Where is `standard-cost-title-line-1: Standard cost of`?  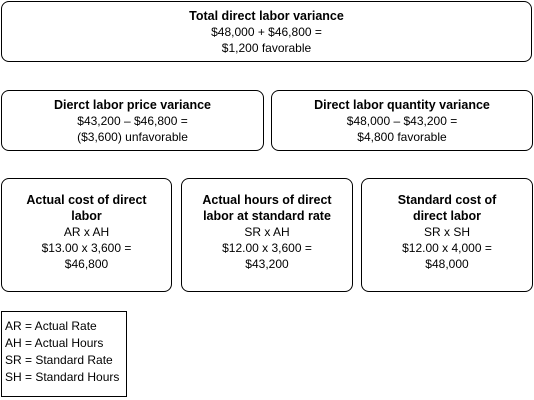 standard-cost-title-line-1: Standard cost of is located at coordinates (447, 200).